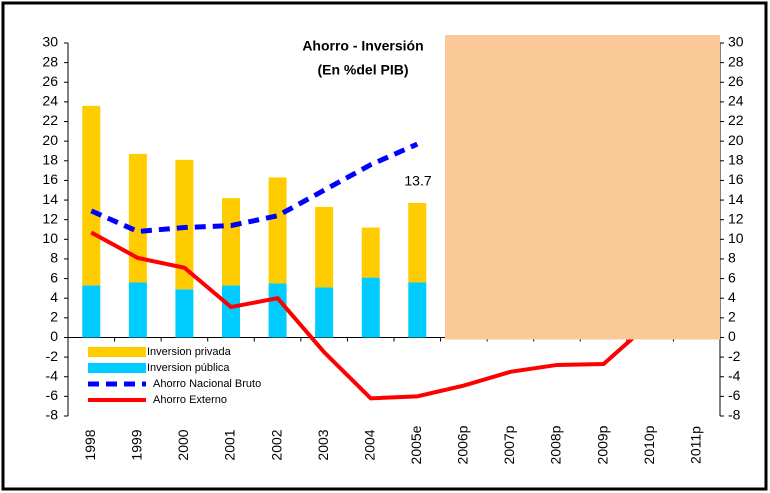 Image resolution: width=770 pixels, height=493 pixels. I want to click on x-tick-label: 2003, so click(323, 444).